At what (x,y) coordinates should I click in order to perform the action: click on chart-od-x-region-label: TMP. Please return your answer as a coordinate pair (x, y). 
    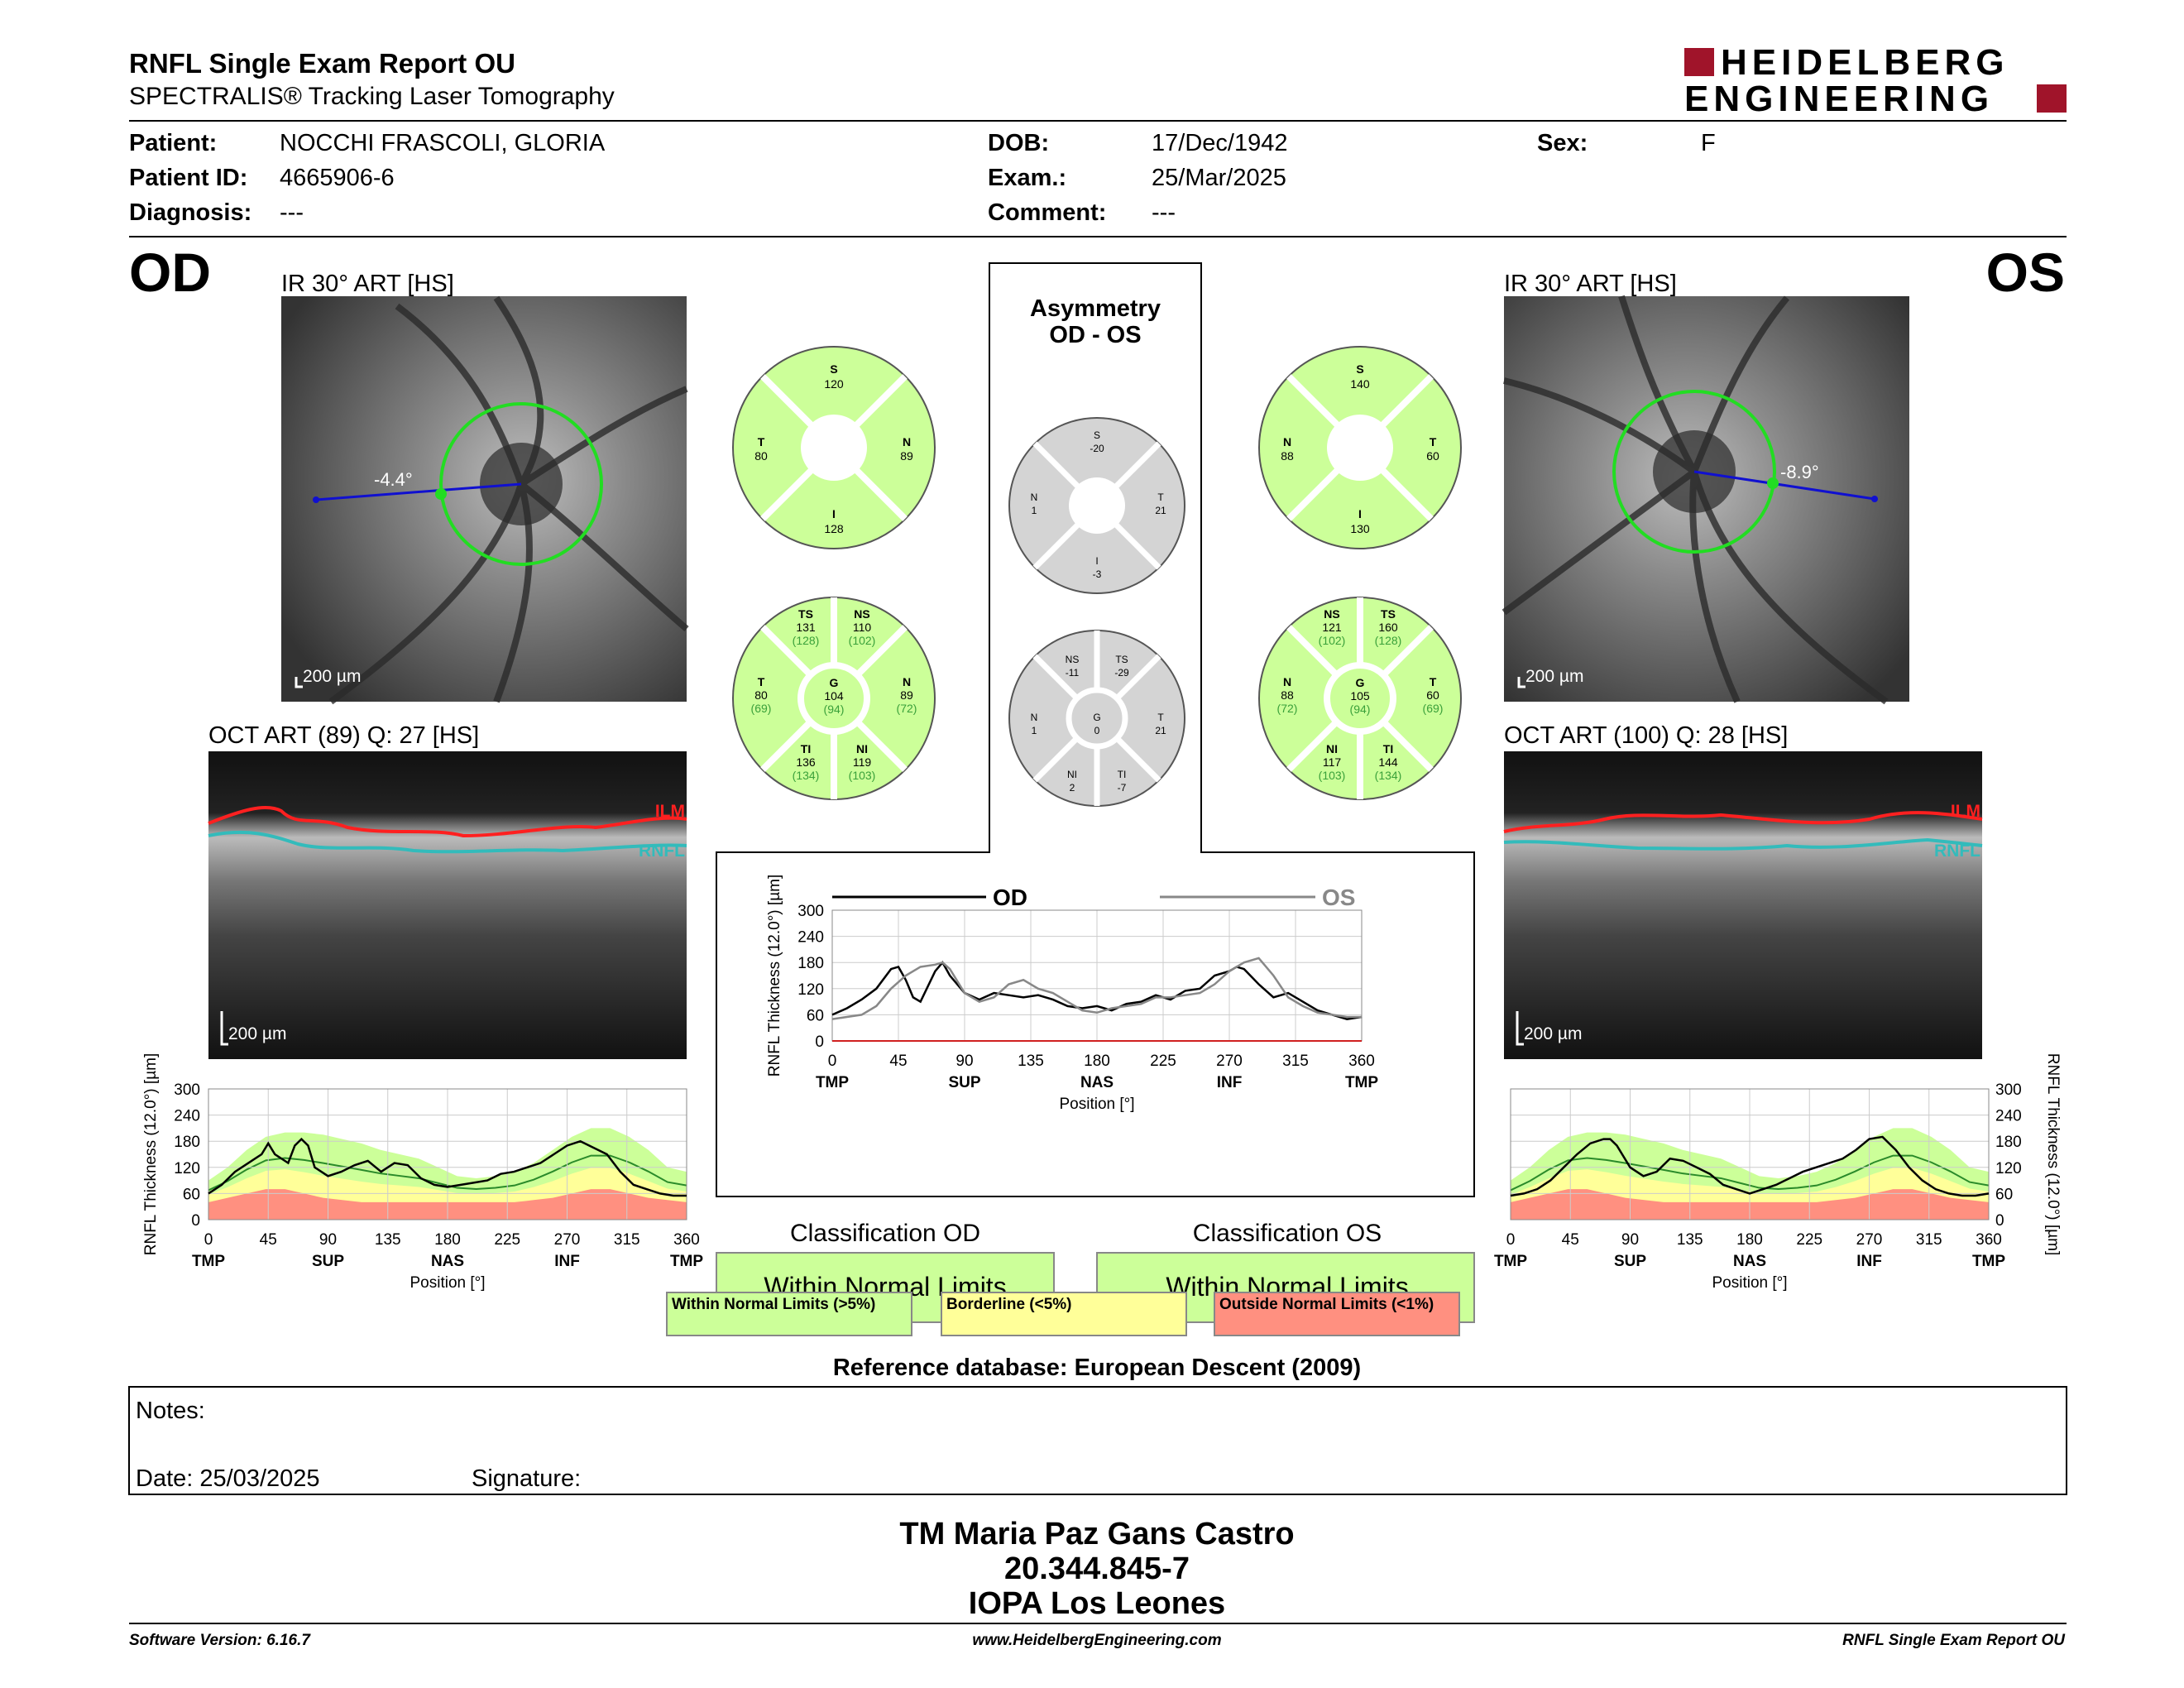
    Looking at the image, I should click on (208, 1261).